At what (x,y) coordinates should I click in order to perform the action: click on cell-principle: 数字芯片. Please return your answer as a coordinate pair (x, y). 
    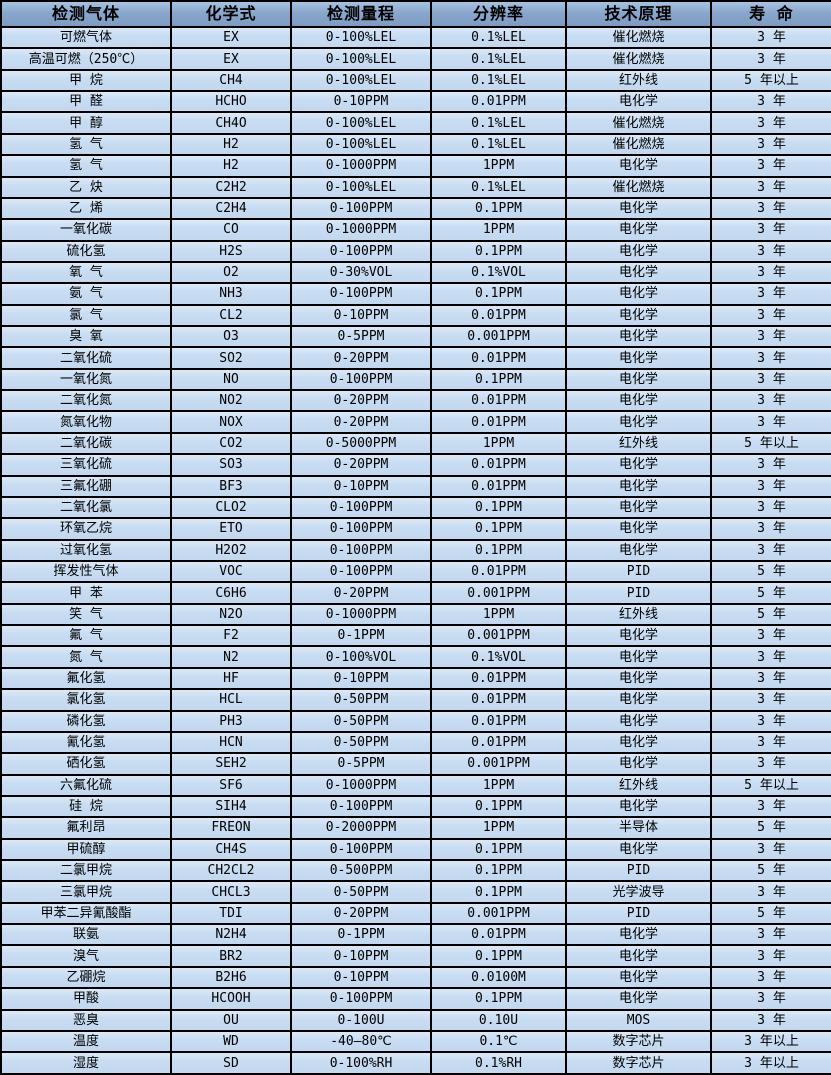
    Looking at the image, I should click on (638, 1063).